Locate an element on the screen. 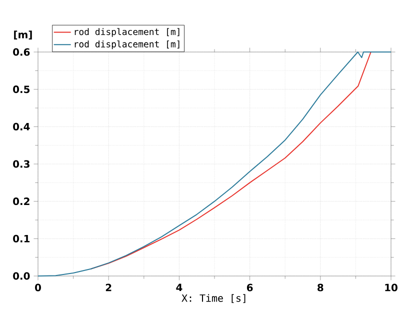  x-tick-label: 8 is located at coordinates (321, 288).